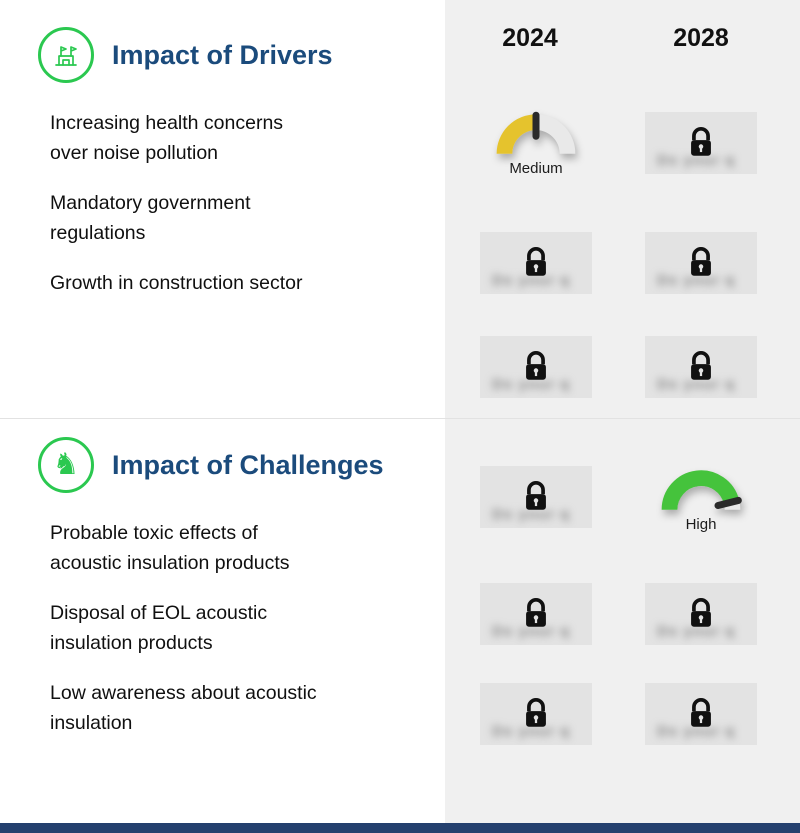 The height and width of the screenshot is (833, 800). What do you see at coordinates (701, 38) in the screenshot?
I see `column-header-2028: 2028` at bounding box center [701, 38].